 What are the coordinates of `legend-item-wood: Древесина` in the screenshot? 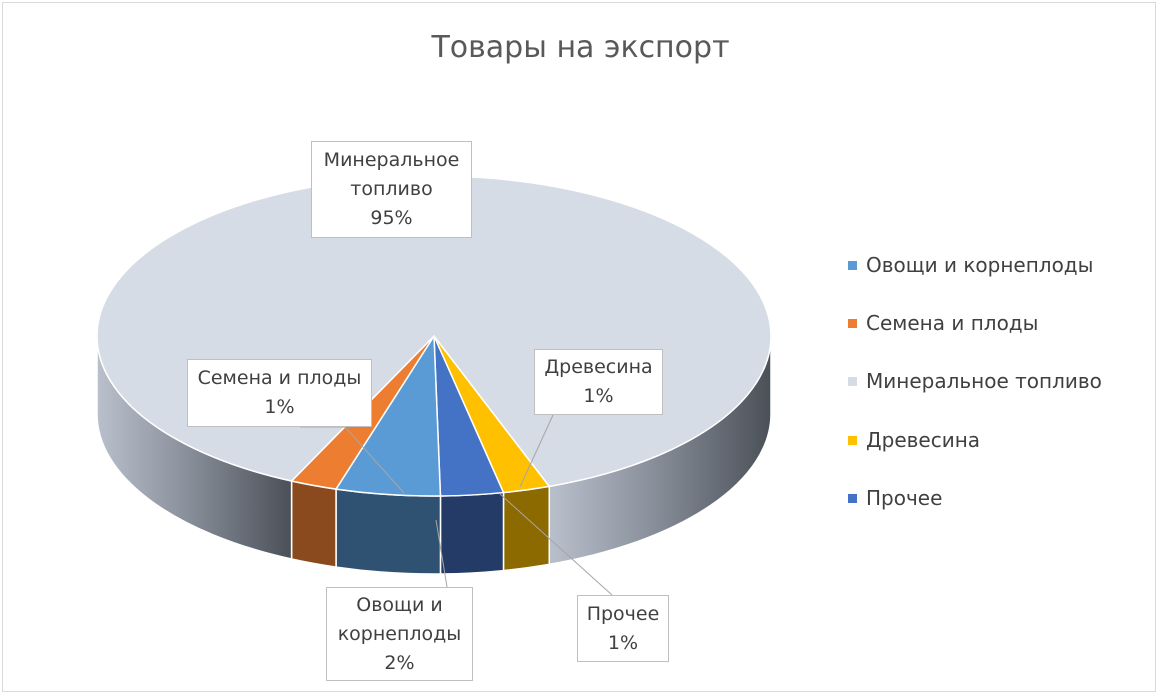 It's located at (914, 440).